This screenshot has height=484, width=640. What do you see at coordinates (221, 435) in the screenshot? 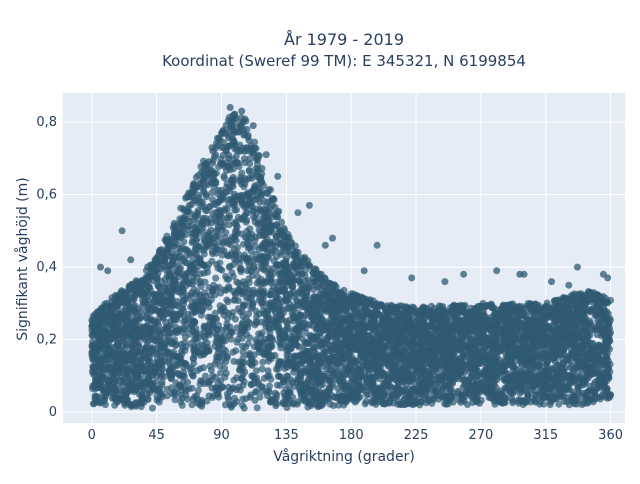
I see `x-tick-label: 90` at bounding box center [221, 435].